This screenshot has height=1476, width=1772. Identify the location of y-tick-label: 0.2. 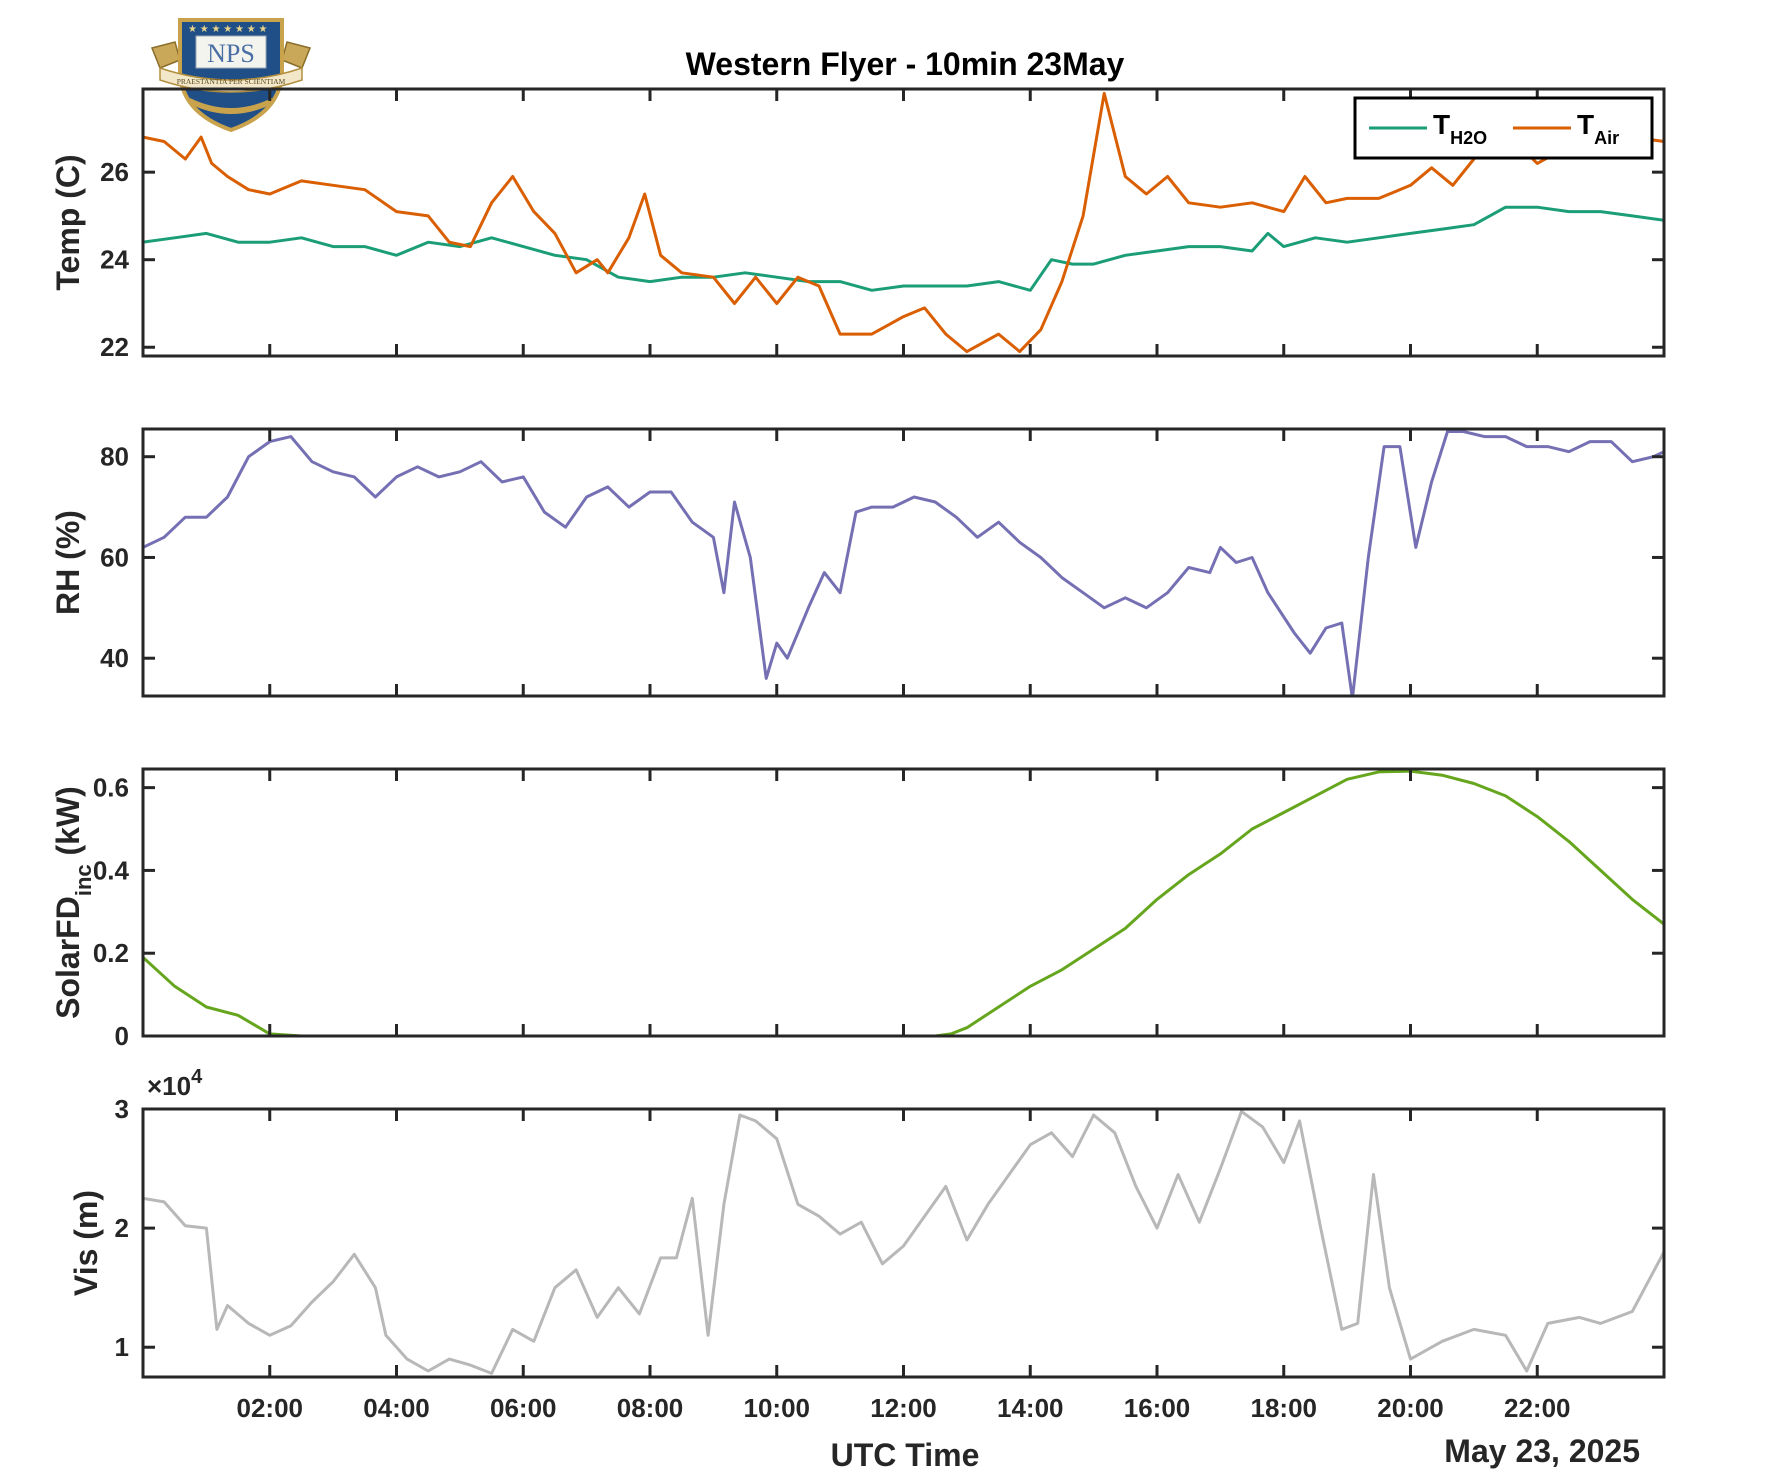
(111, 953).